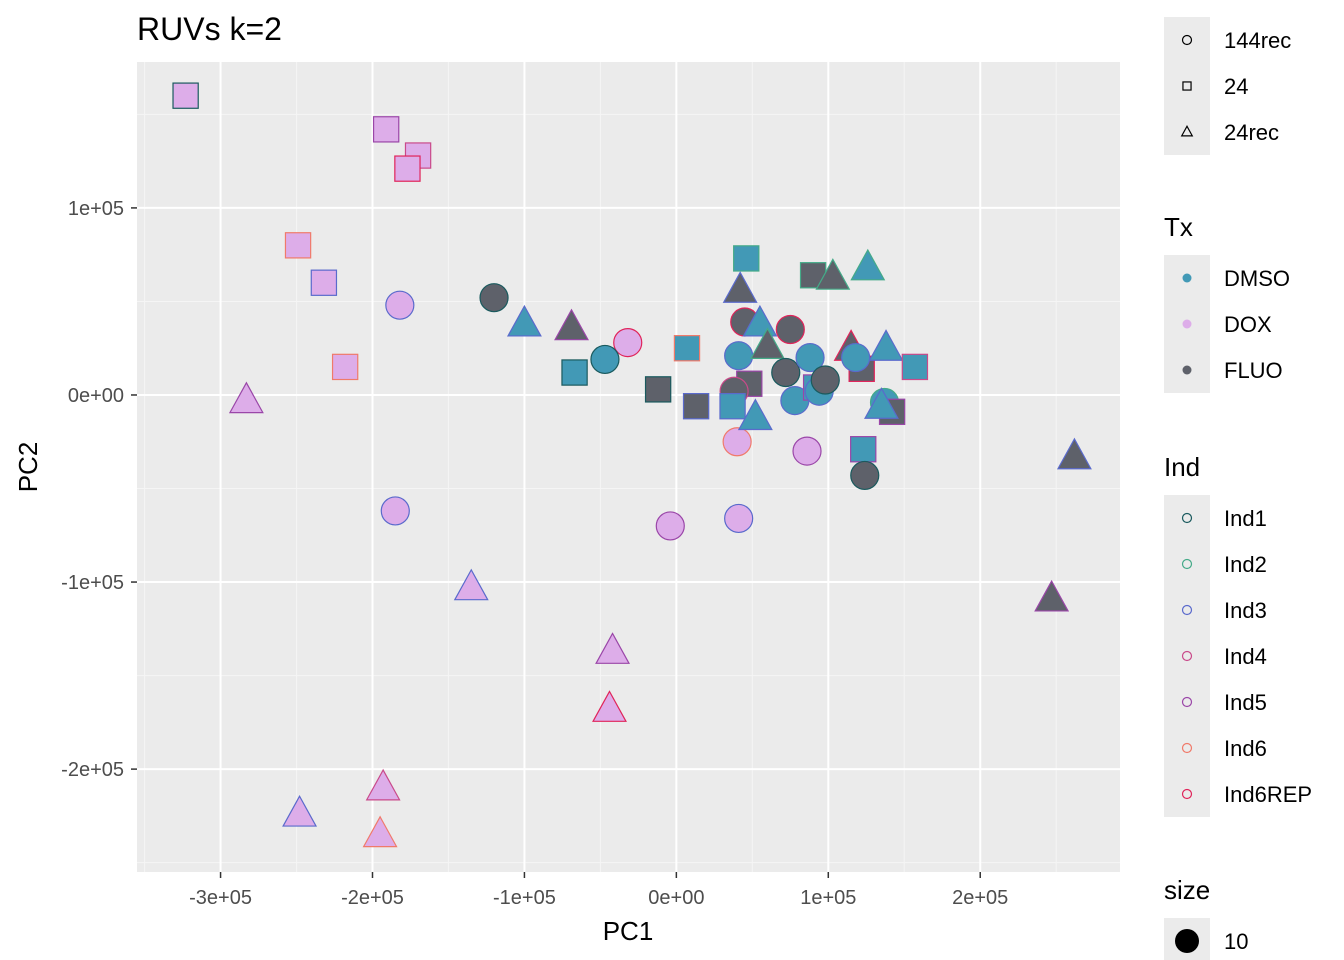 This screenshot has width=1344, height=960. What do you see at coordinates (92, 583) in the screenshot?
I see `y-tick-label: -1e+05` at bounding box center [92, 583].